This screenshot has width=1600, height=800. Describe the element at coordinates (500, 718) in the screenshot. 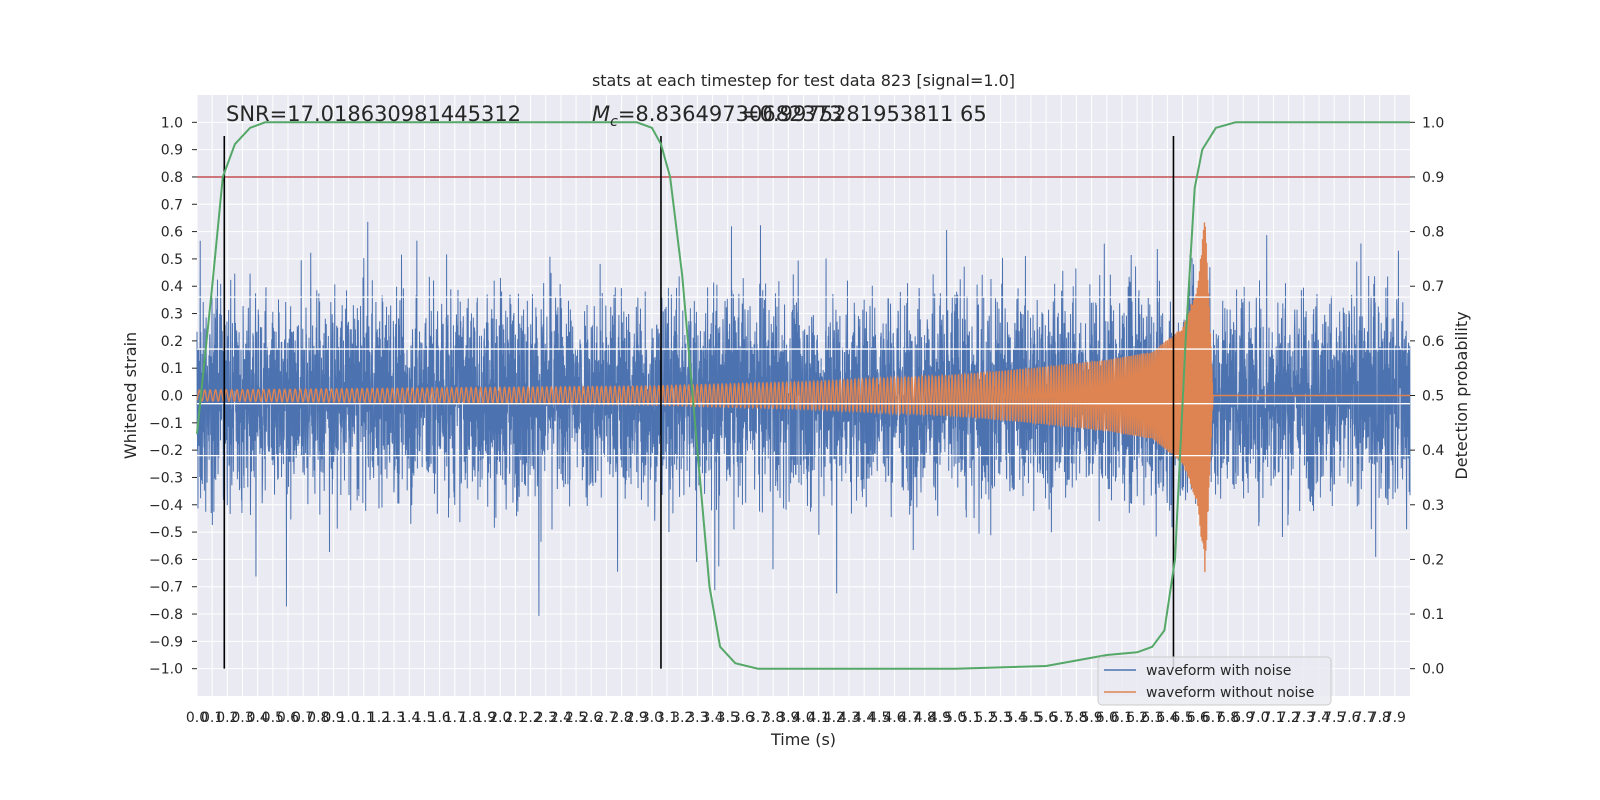

I see `x-tick-label: 2.0` at that location.